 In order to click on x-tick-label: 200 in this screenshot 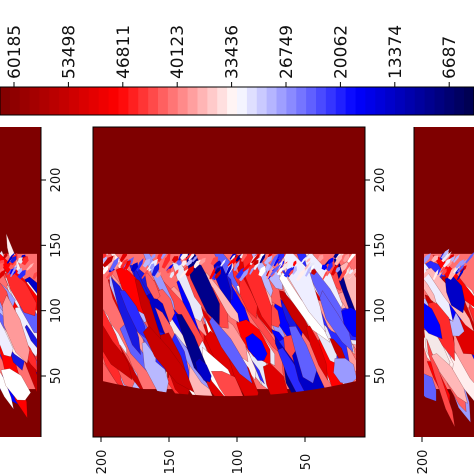, I will do `click(423, 462)`.